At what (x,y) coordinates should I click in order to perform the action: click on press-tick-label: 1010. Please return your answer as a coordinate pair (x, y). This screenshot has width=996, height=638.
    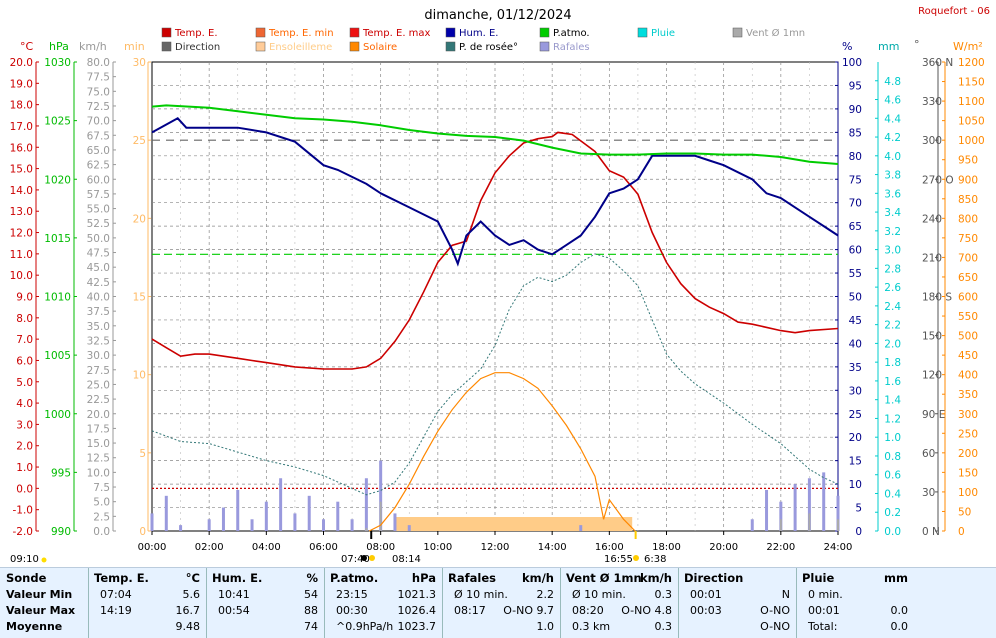
    Looking at the image, I should click on (57, 298).